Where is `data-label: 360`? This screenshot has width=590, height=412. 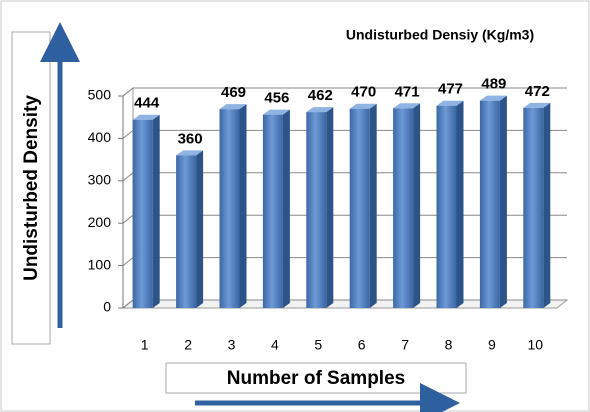 data-label: 360 is located at coordinates (190, 138).